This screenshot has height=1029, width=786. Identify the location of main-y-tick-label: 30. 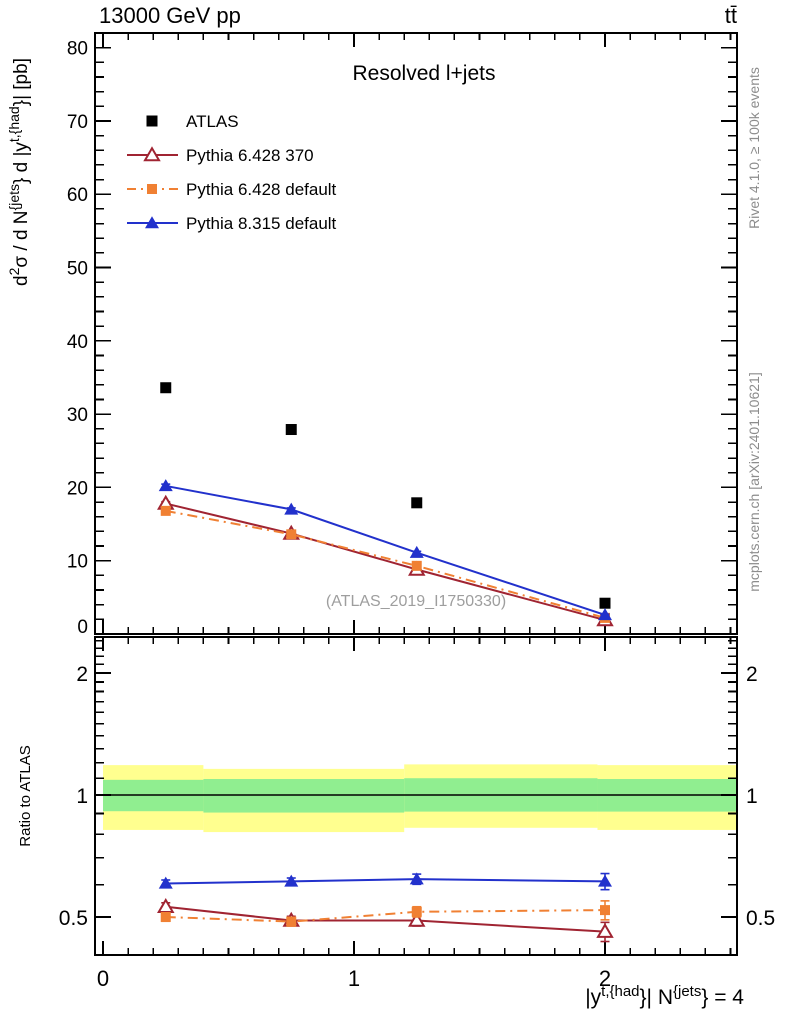
(77, 415).